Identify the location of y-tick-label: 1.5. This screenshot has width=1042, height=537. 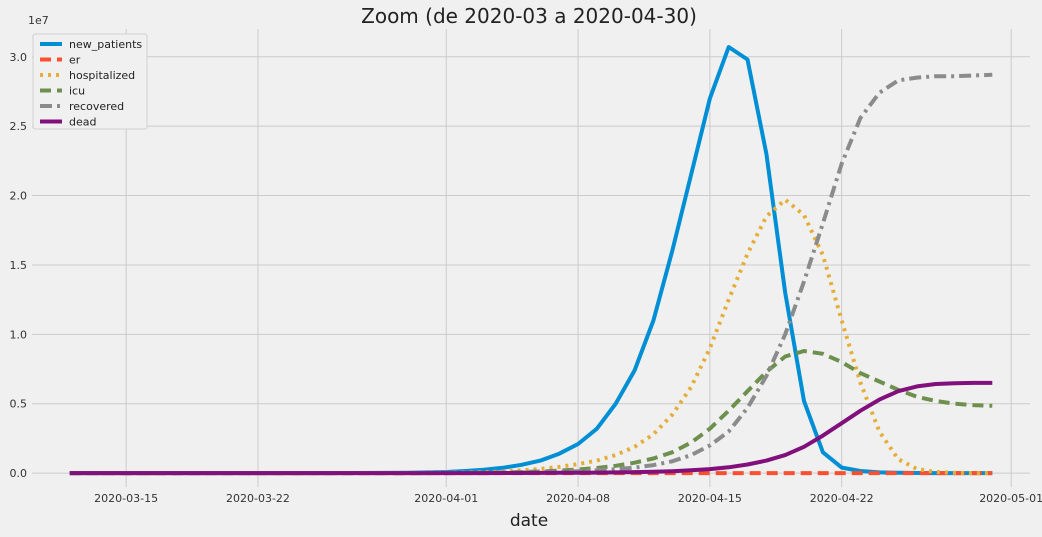
(19, 265).